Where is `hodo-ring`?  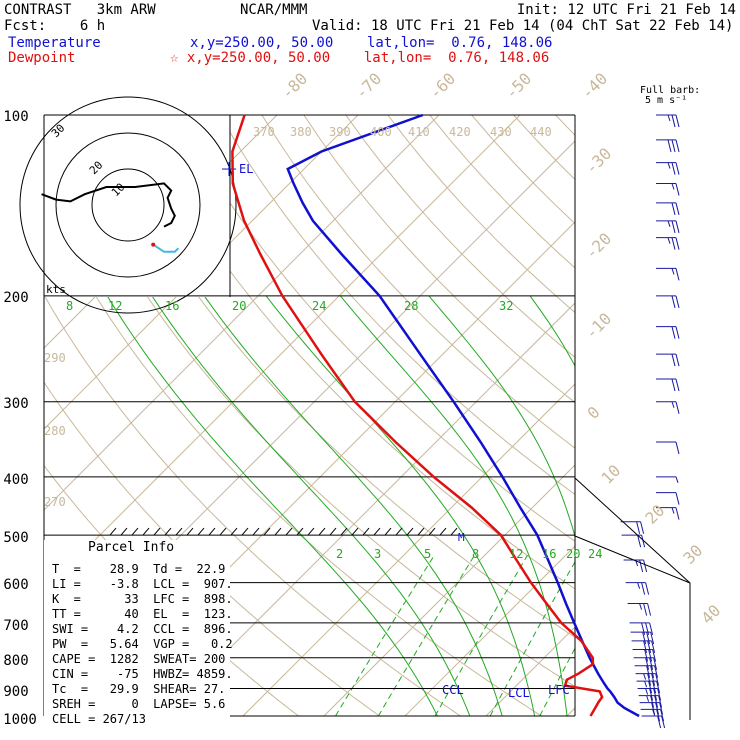
hodo-ring is located at coordinates (128, 205).